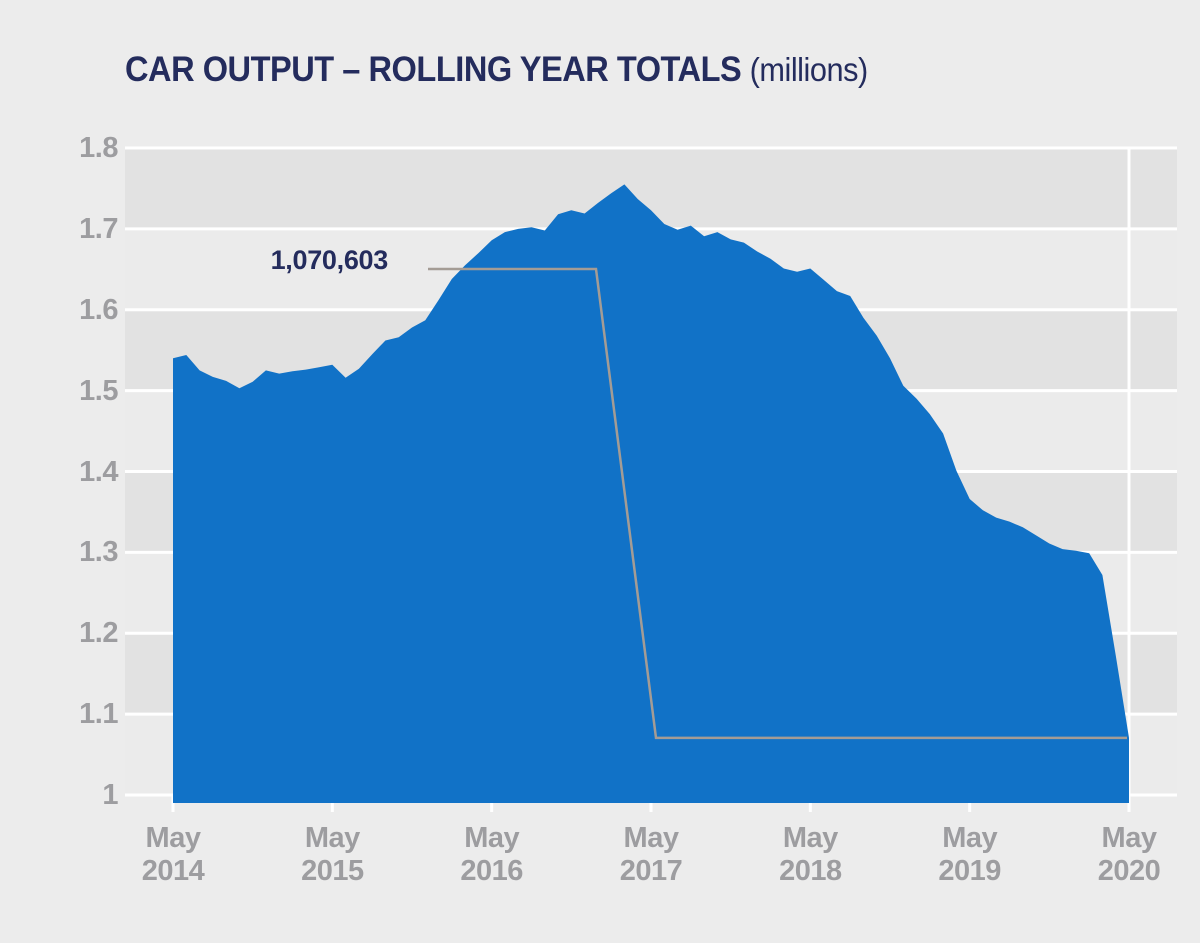  Describe the element at coordinates (1129, 871) in the screenshot. I see `x-axis-label-year: 2020` at that location.